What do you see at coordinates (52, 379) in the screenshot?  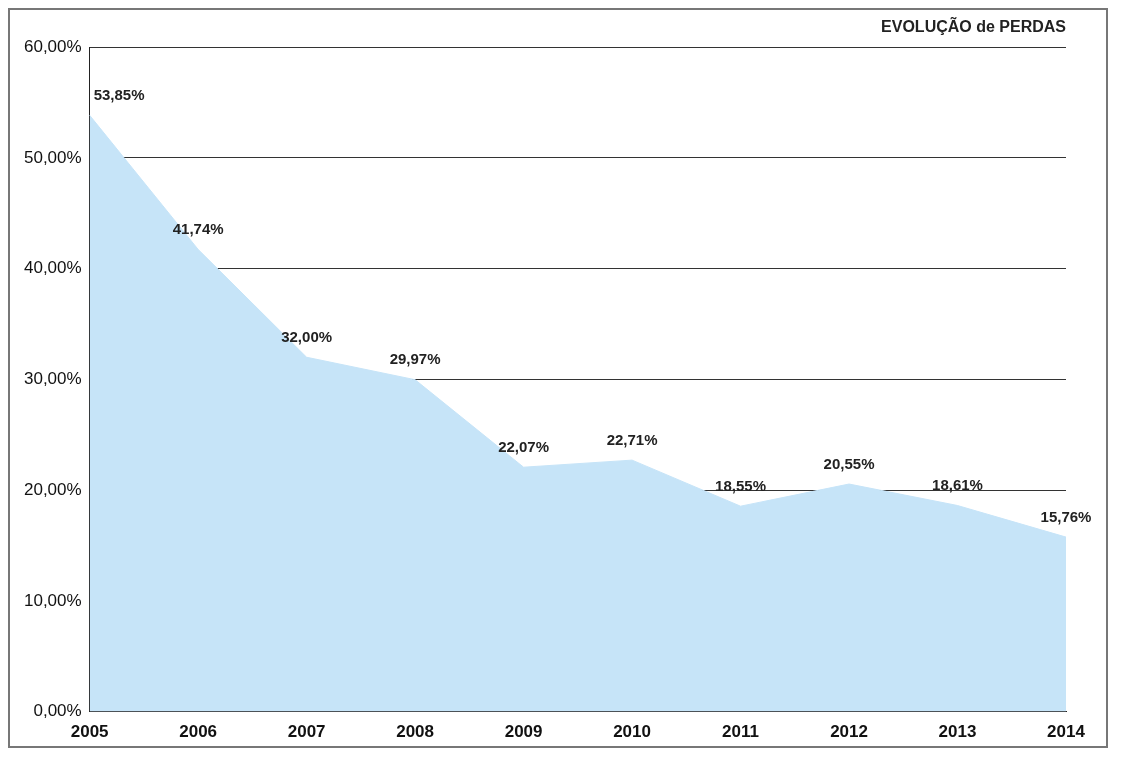 I see `y-tick-label: 30,00%` at bounding box center [52, 379].